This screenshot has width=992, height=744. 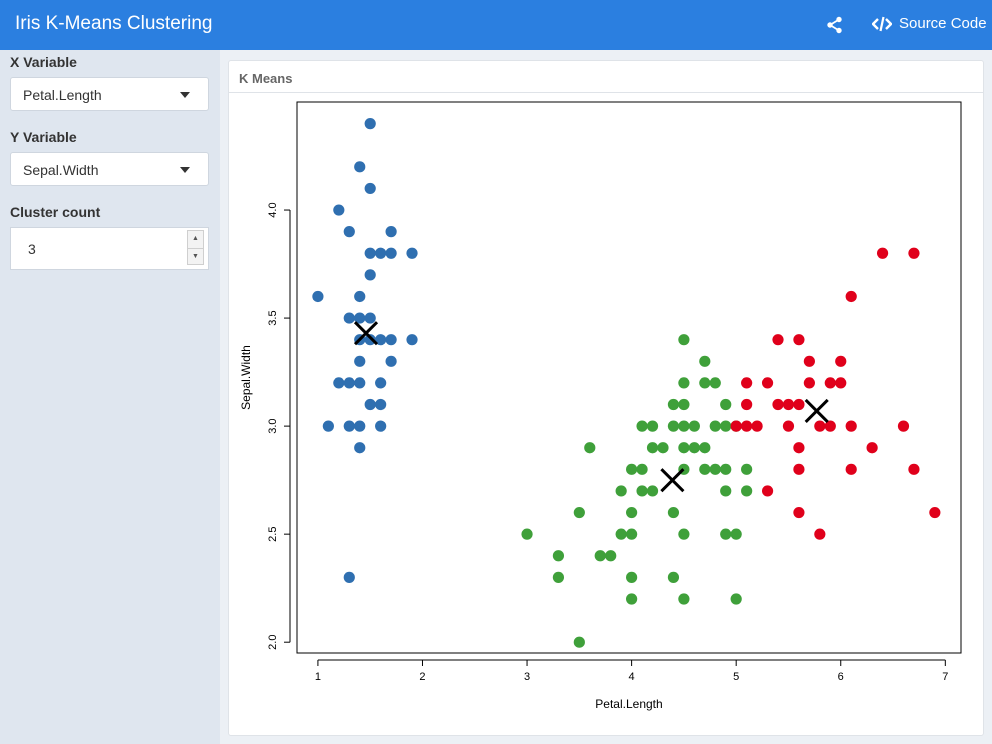 What do you see at coordinates (246, 377) in the screenshot?
I see `y-axis-label: Sepal.Width` at bounding box center [246, 377].